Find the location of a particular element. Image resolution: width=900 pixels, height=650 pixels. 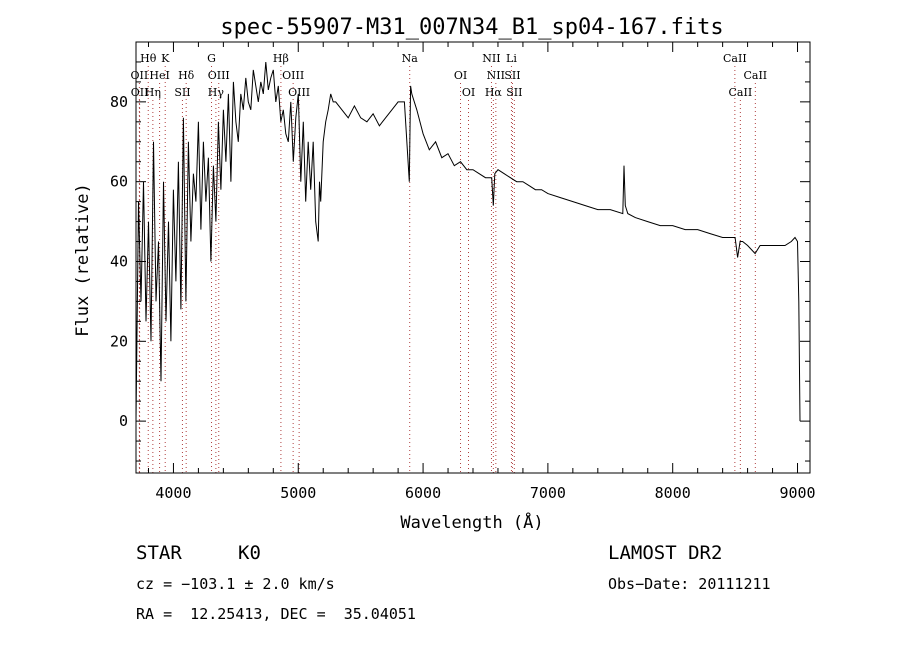

sky-coordinates: RA = 12.25413, DEC = 35.04051 is located at coordinates (276, 614).